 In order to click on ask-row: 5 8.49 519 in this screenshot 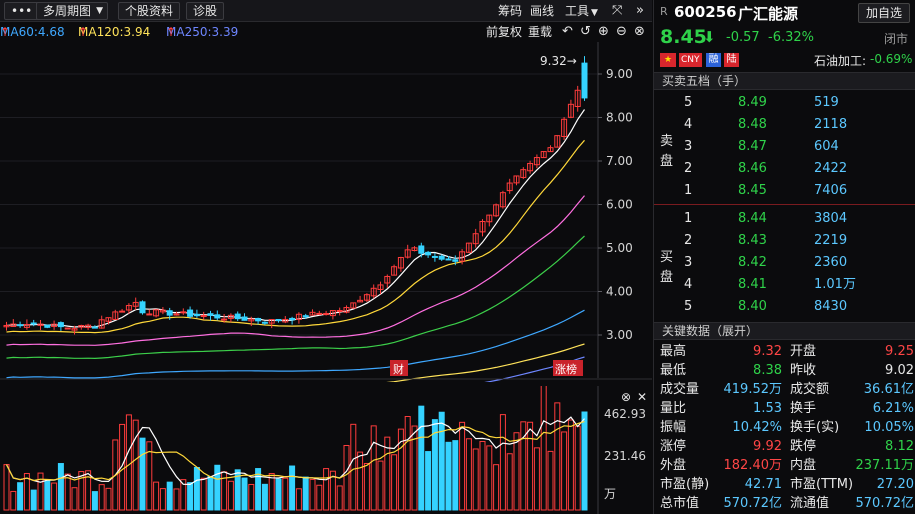, I will do `click(796, 103)`.